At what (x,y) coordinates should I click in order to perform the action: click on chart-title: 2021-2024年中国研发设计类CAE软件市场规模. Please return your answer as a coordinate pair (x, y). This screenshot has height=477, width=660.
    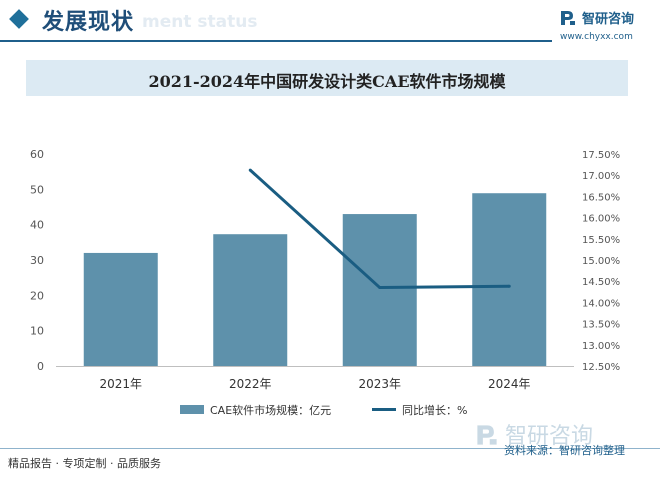
    Looking at the image, I should click on (327, 81).